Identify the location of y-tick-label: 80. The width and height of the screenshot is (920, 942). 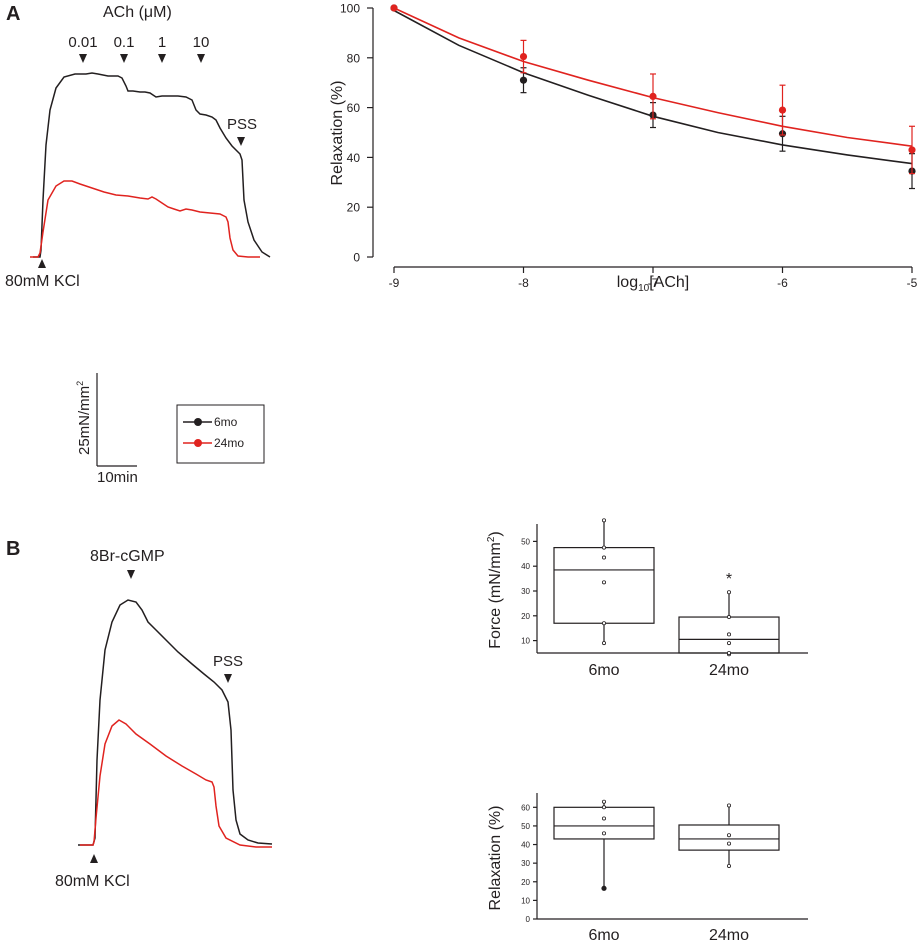
(354, 58).